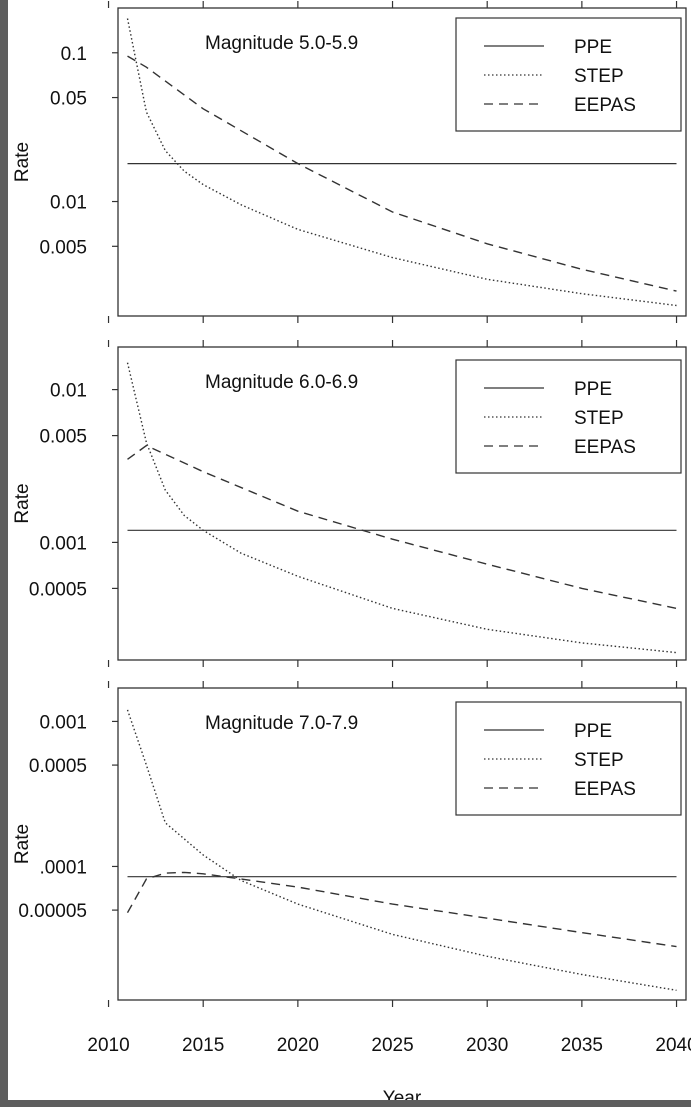 The height and width of the screenshot is (1112, 691). Describe the element at coordinates (298, 1045) in the screenshot. I see `x-tick-label: 2020` at that location.